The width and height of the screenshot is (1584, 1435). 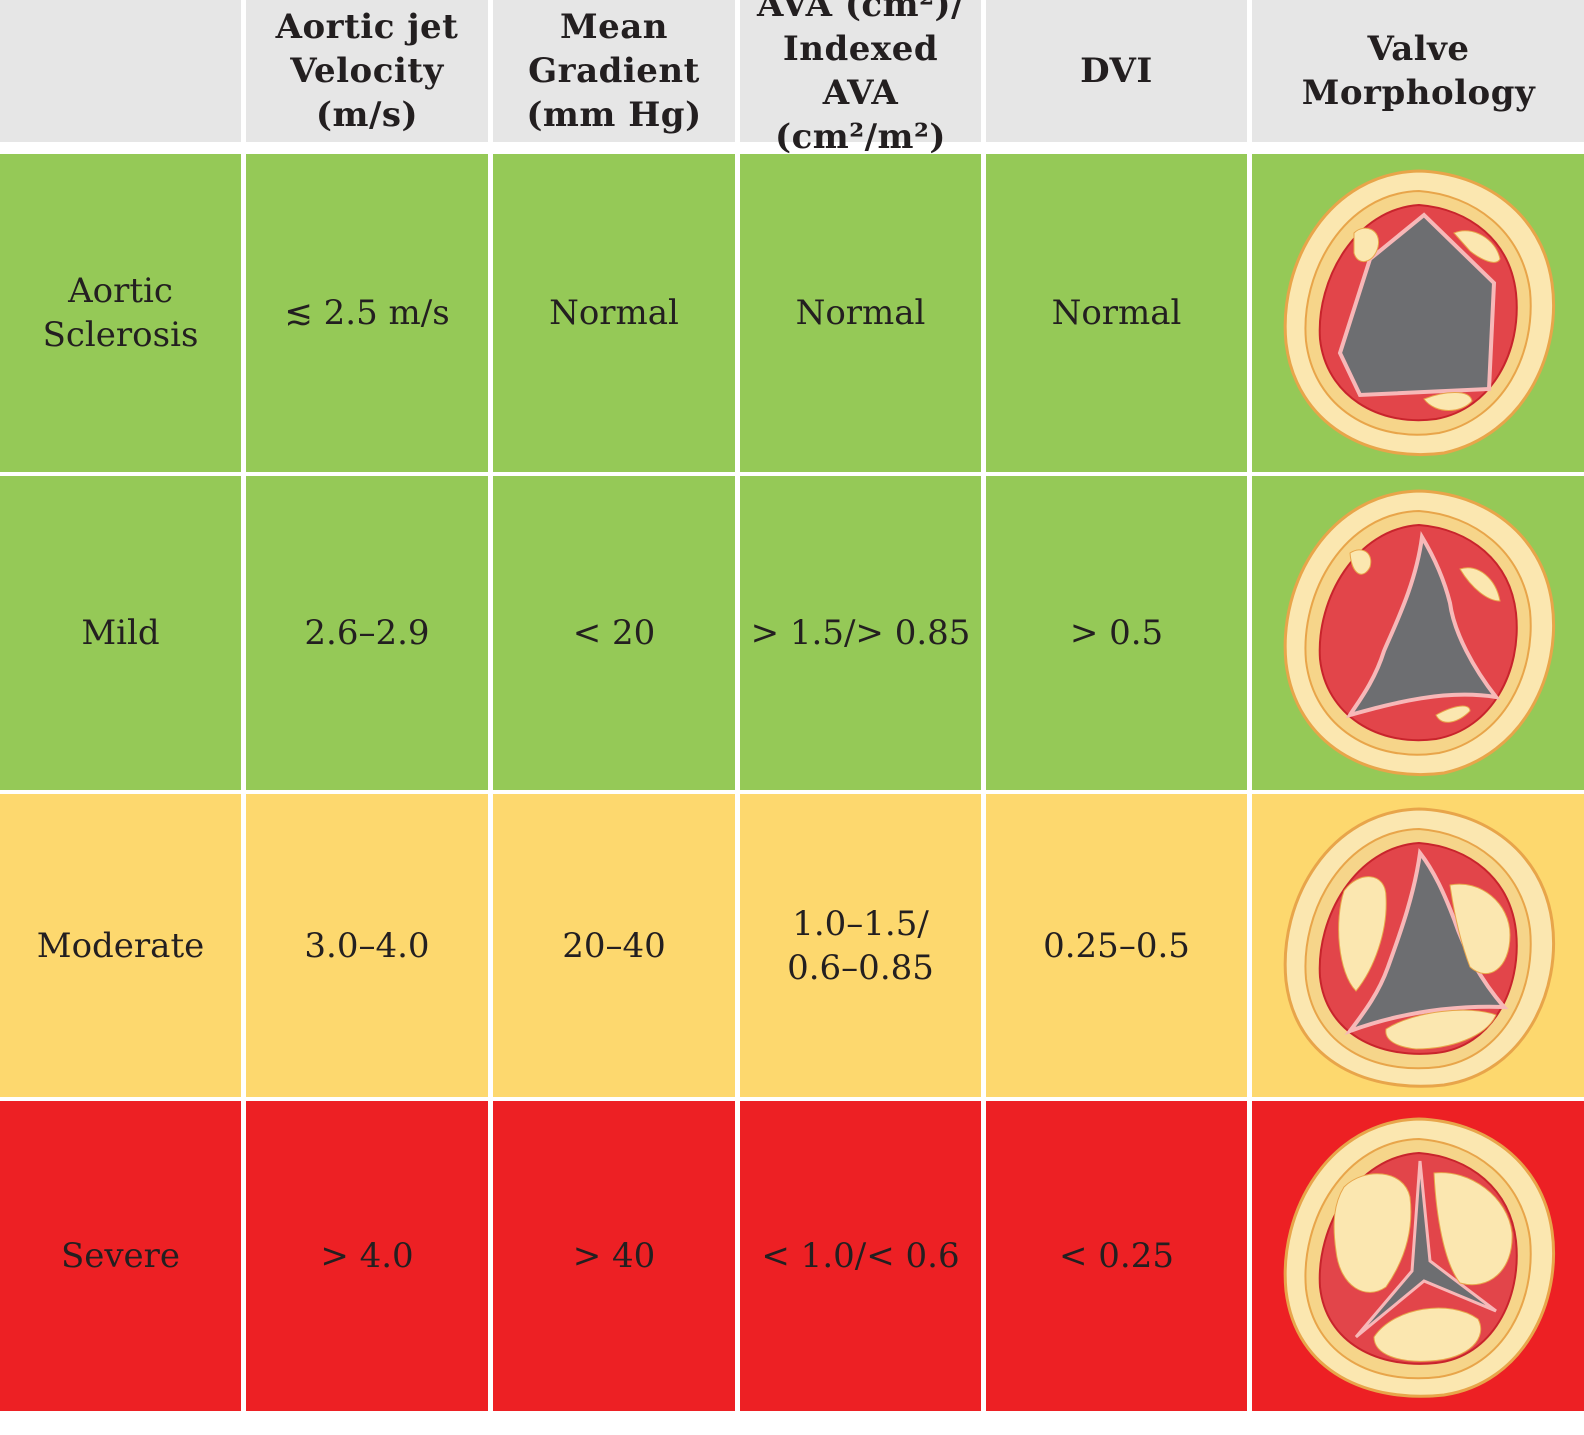 I want to click on ava-moderate: 1.0–1.5/ 0.6–0.85, so click(x=860, y=947).